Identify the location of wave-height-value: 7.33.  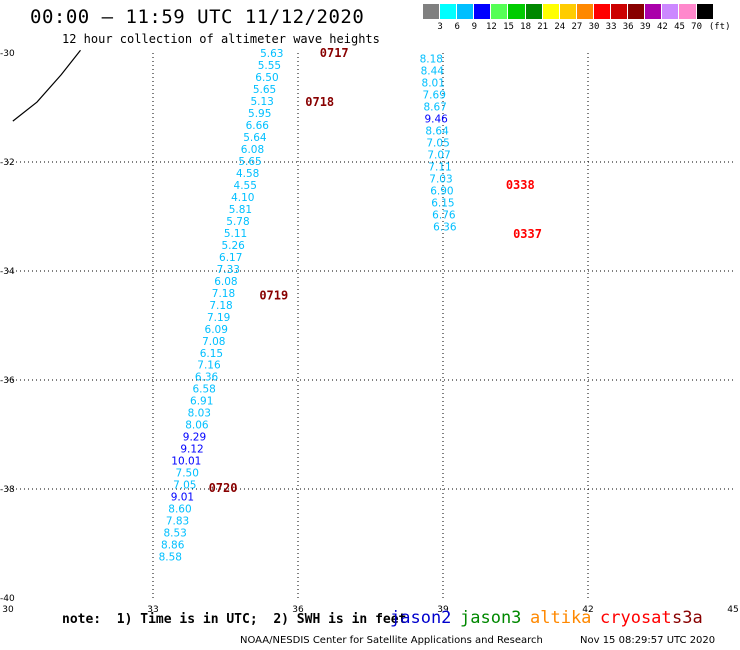
(228, 270).